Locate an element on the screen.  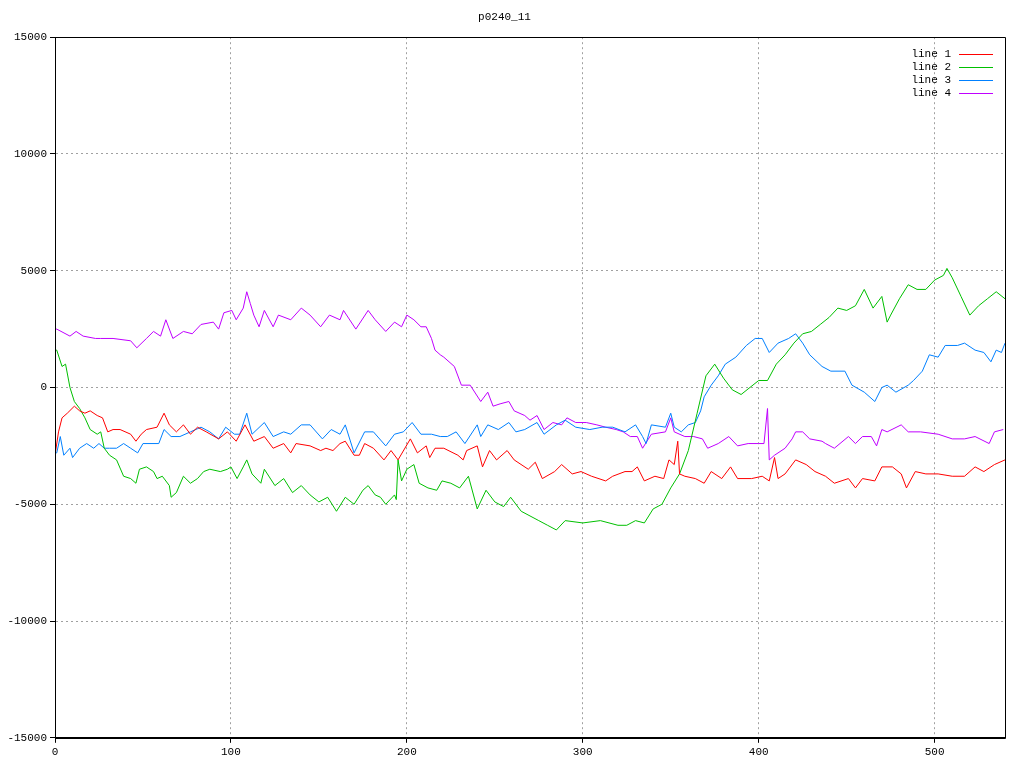
legend-label: line 2 is located at coordinates (931, 66).